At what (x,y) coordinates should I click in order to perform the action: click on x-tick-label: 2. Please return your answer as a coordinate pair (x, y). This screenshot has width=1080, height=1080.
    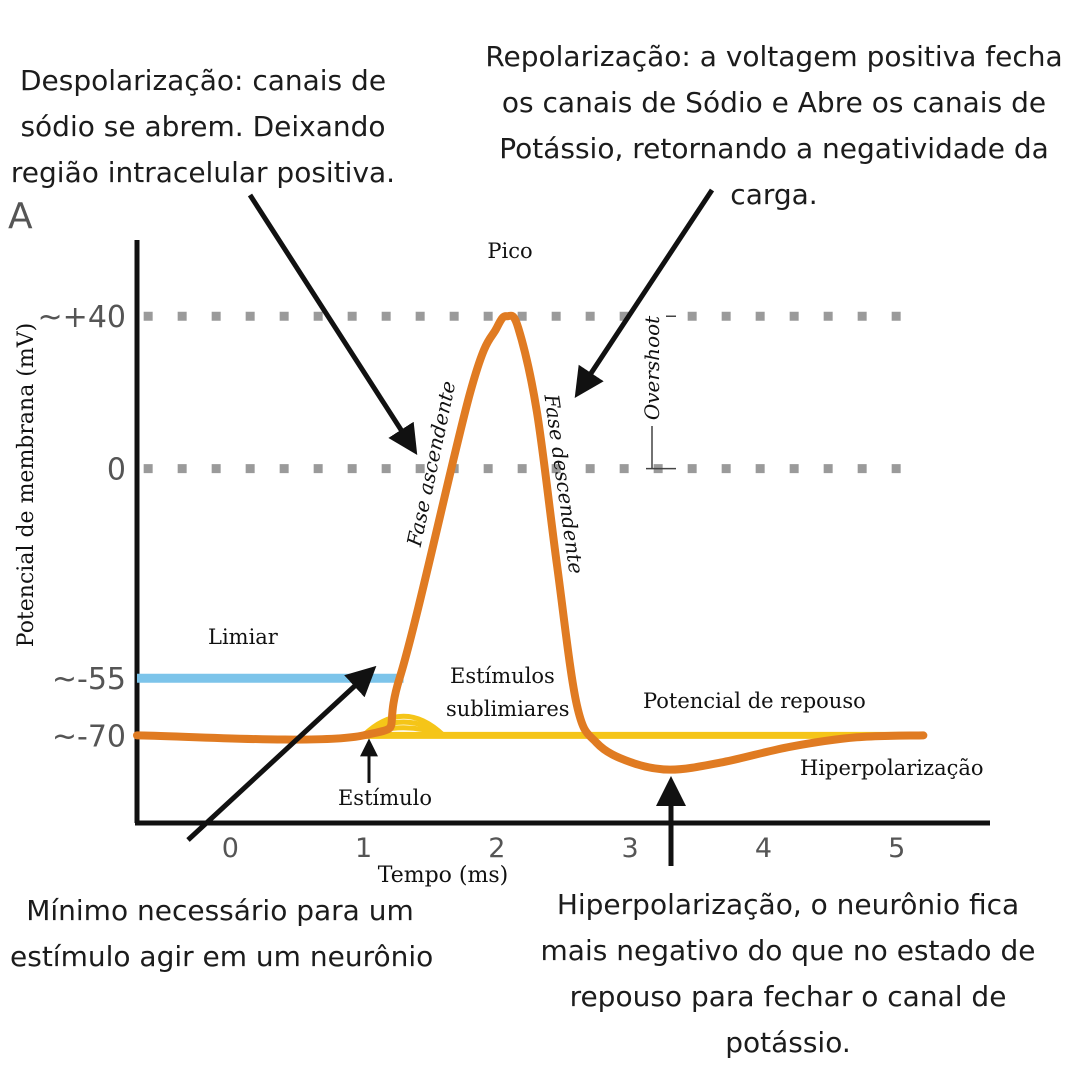
    Looking at the image, I should click on (496, 848).